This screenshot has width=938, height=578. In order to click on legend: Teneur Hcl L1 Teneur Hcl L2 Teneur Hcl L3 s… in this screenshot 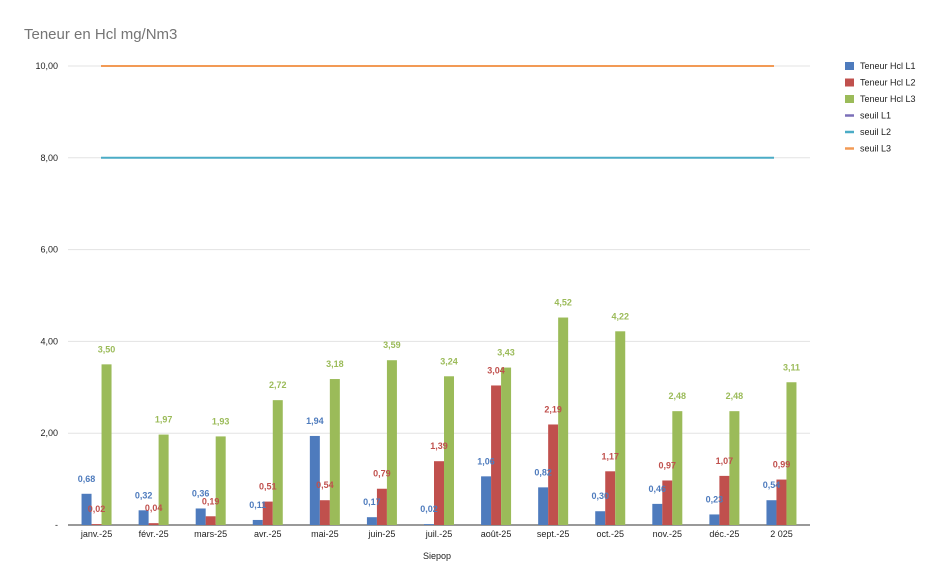, I will do `click(880, 107)`.